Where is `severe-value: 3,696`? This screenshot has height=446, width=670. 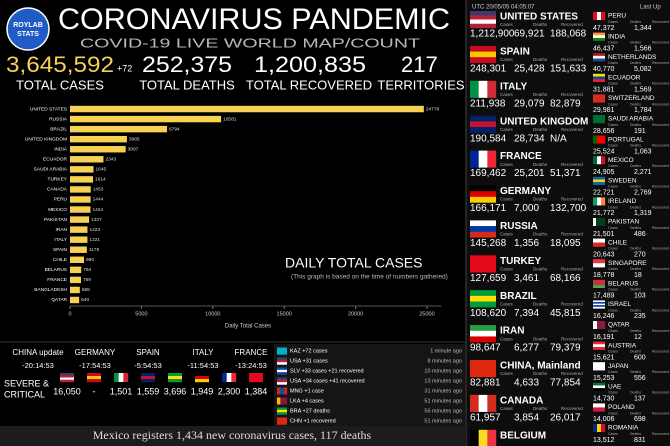
severe-value: 3,696 is located at coordinates (175, 391).